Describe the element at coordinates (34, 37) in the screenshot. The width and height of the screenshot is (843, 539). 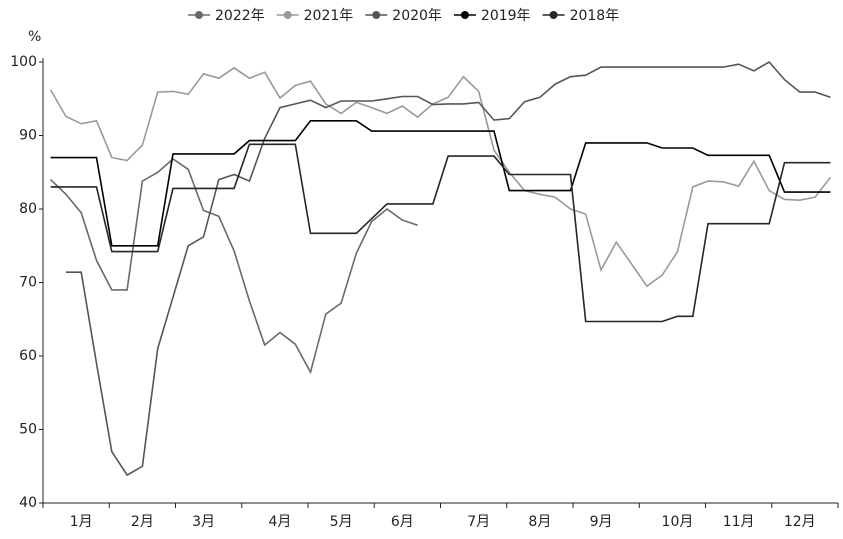
I see `y-axis-label: %` at that location.